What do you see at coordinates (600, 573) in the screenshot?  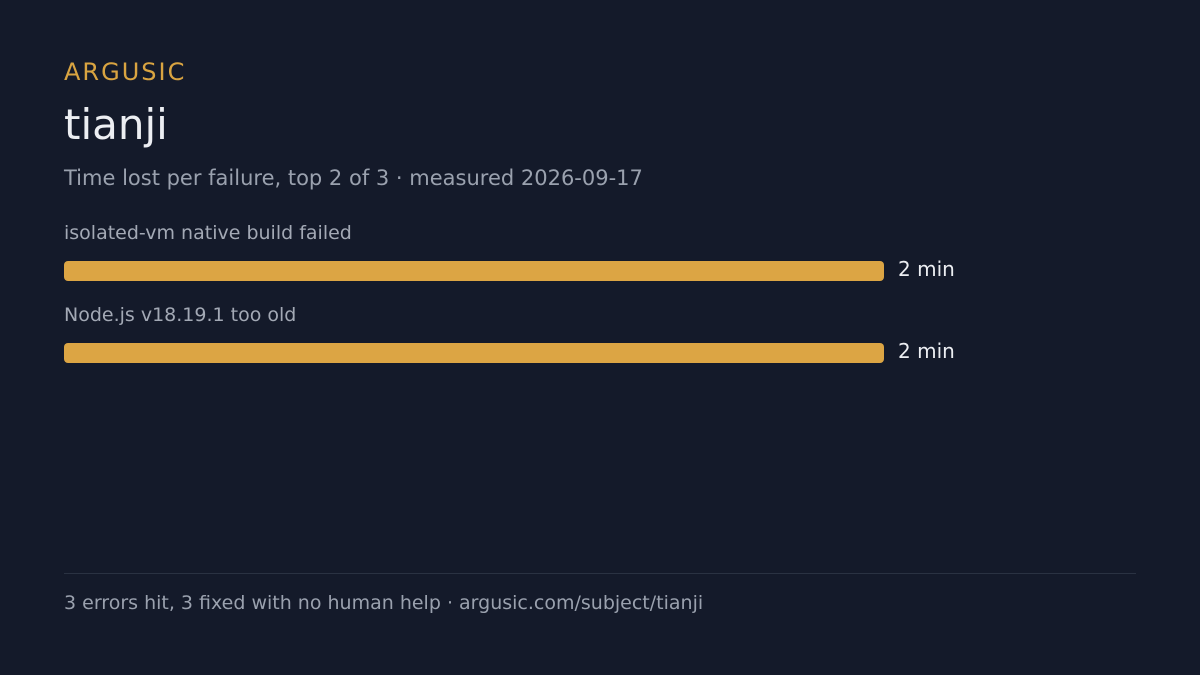 I see `divider` at bounding box center [600, 573].